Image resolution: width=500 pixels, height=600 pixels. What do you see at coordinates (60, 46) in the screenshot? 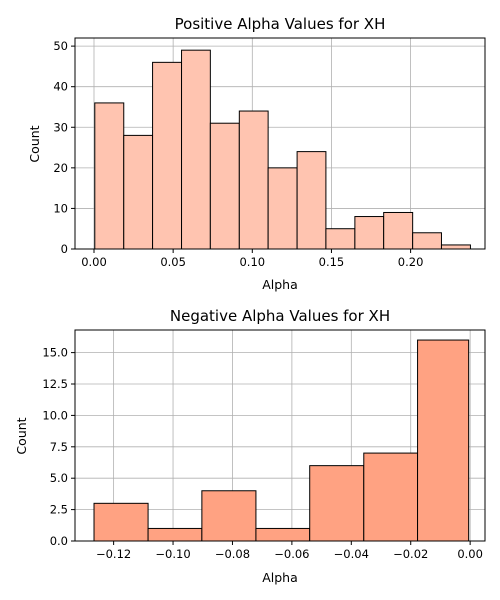
I see `y-tick-label: 50` at bounding box center [60, 46].